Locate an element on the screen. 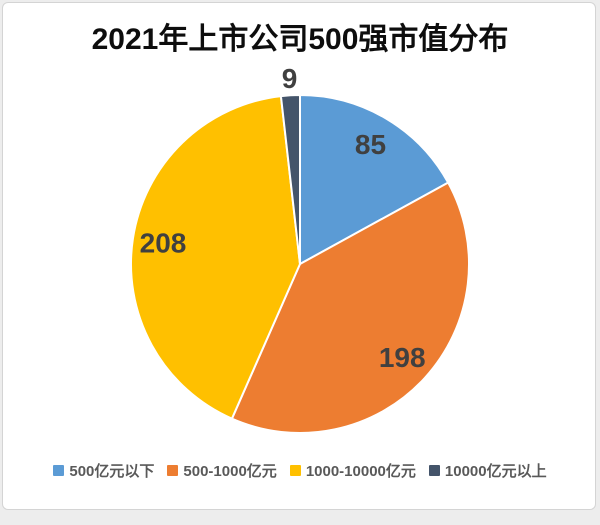  legend-item-3: 10000亿元以上 is located at coordinates (487, 470).